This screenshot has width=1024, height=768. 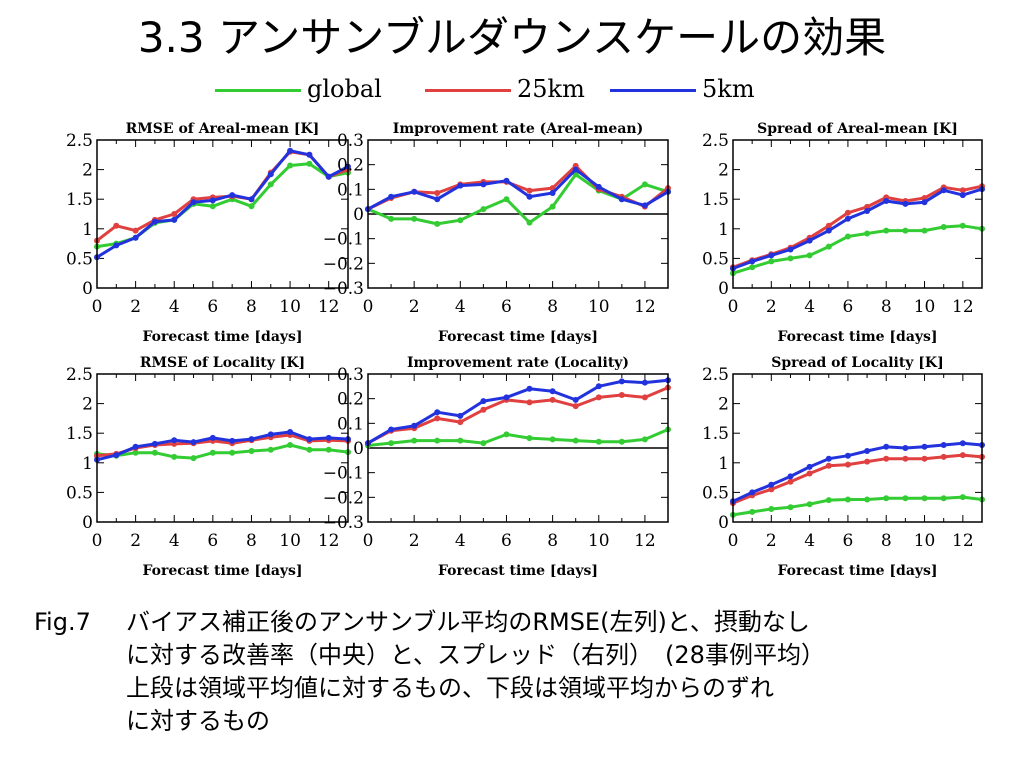 What do you see at coordinates (222, 363) in the screenshot?
I see `chart-title: RMSE of Locality [K]` at bounding box center [222, 363].